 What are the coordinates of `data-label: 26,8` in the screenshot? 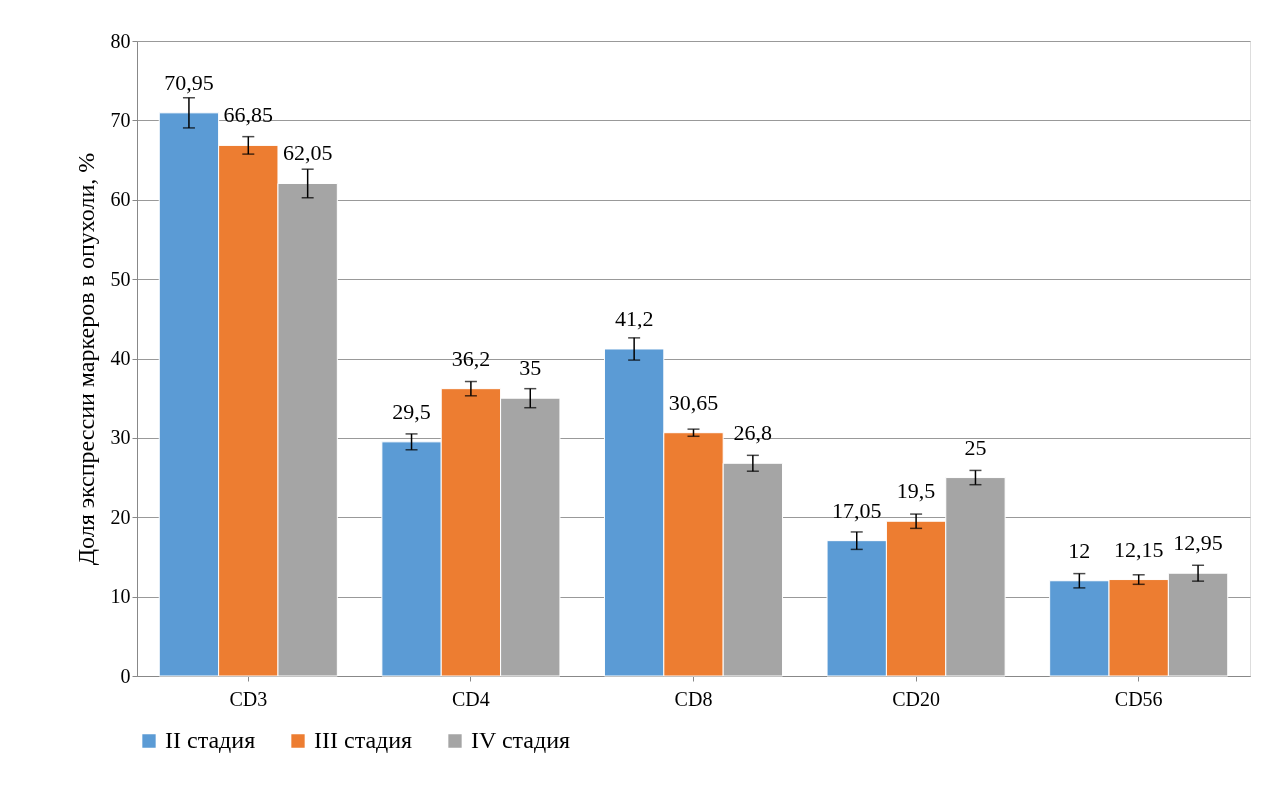 It's located at (753, 433).